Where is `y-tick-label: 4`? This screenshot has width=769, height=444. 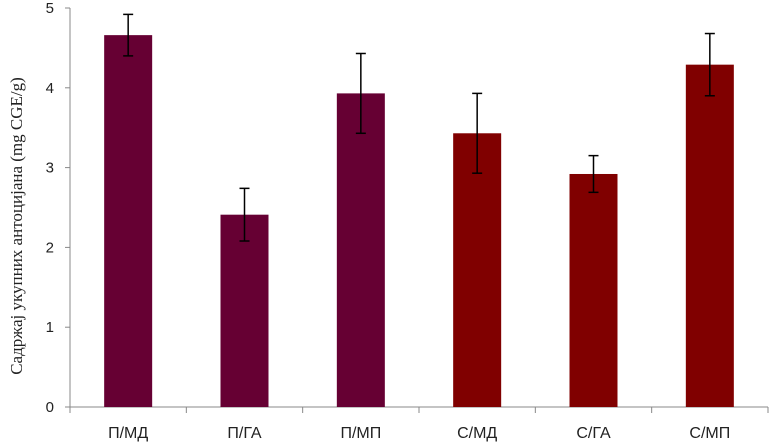 y-tick-label: 4 is located at coordinates (50, 88).